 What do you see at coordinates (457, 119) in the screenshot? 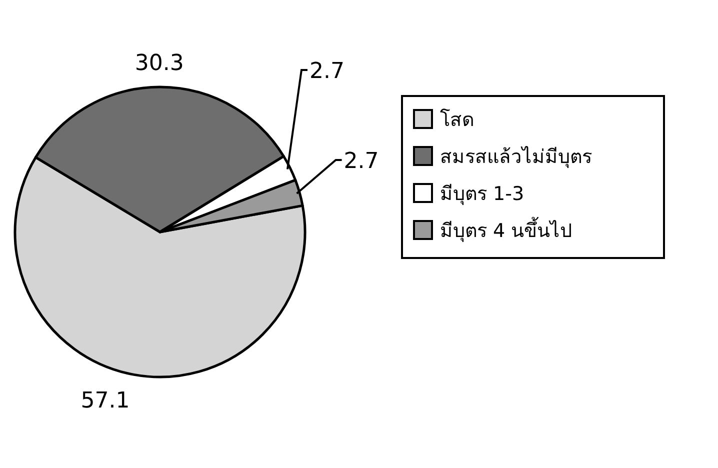
I see `legend-label: โสด` at bounding box center [457, 119].